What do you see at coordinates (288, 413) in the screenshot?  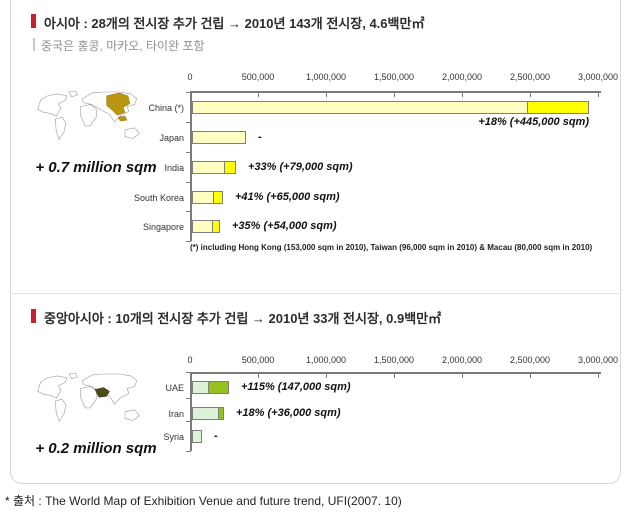 I see `bar-annotation: +18% (+36,000 sqm)` at bounding box center [288, 413].